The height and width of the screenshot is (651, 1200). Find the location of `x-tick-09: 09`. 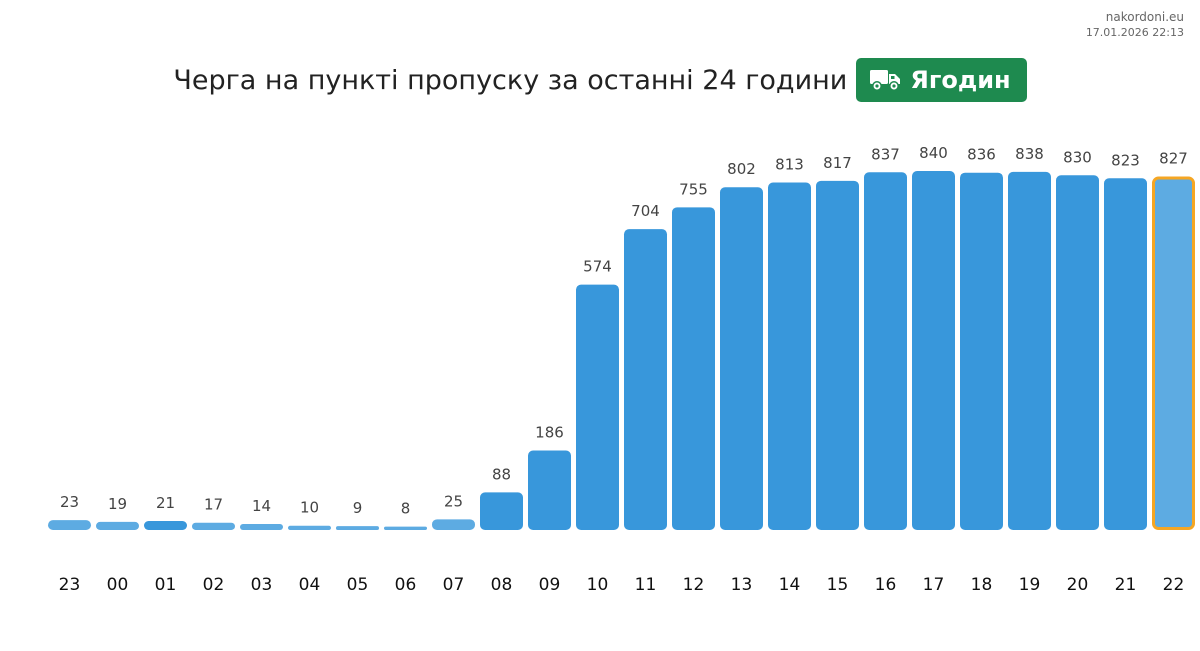

x-tick-09: 09 is located at coordinates (550, 585).